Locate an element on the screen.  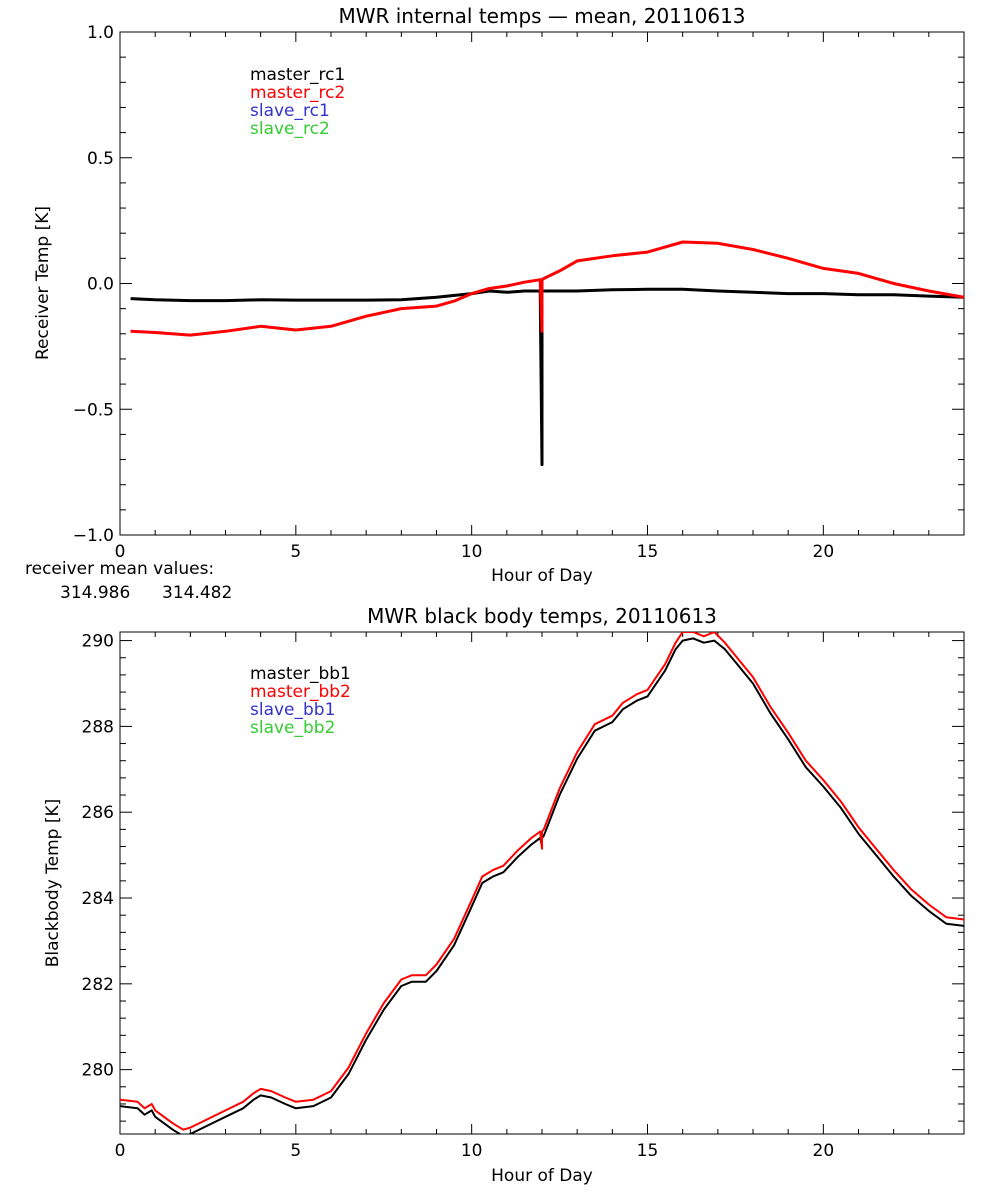
receiver-y-axis-label: Receiver Temp [K] is located at coordinates (43, 283).